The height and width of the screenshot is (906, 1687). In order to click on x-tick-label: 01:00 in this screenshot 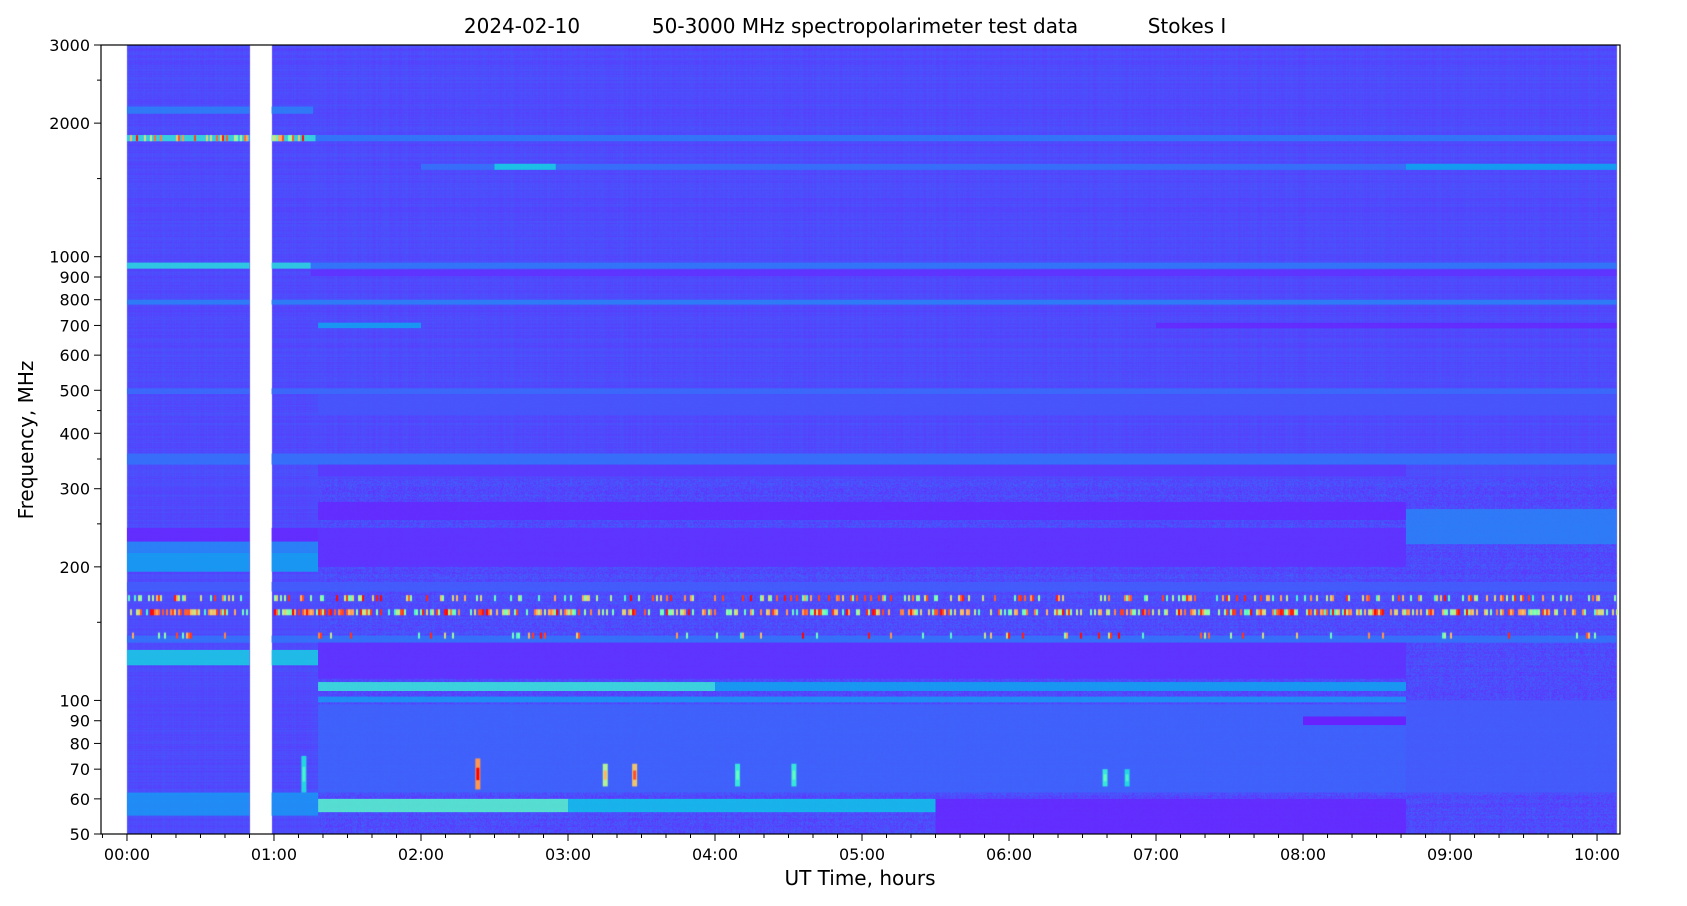, I will do `click(274, 854)`.